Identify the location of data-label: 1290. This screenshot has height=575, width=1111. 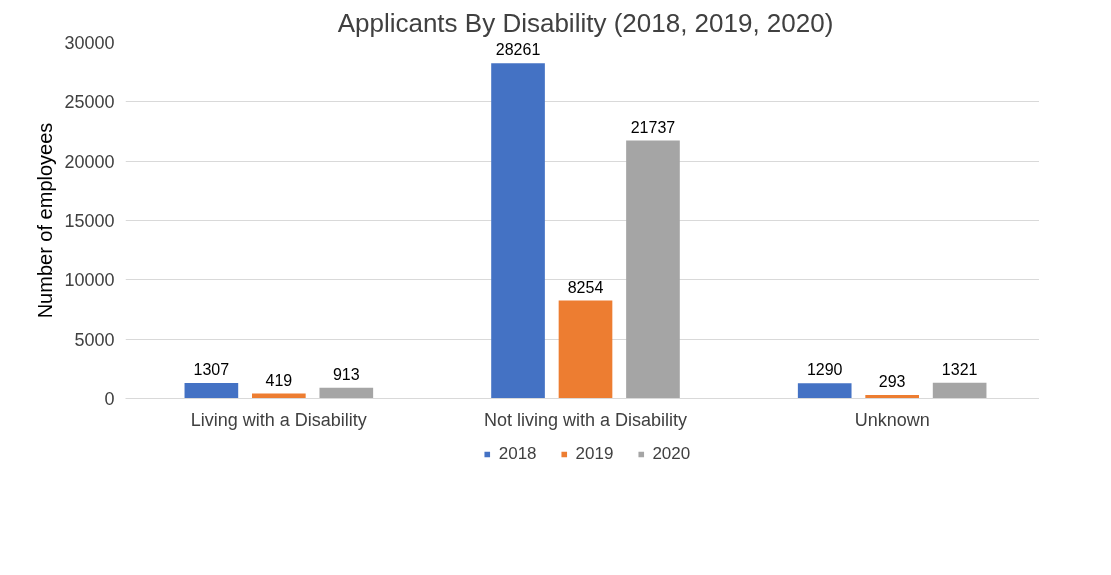
(824, 370).